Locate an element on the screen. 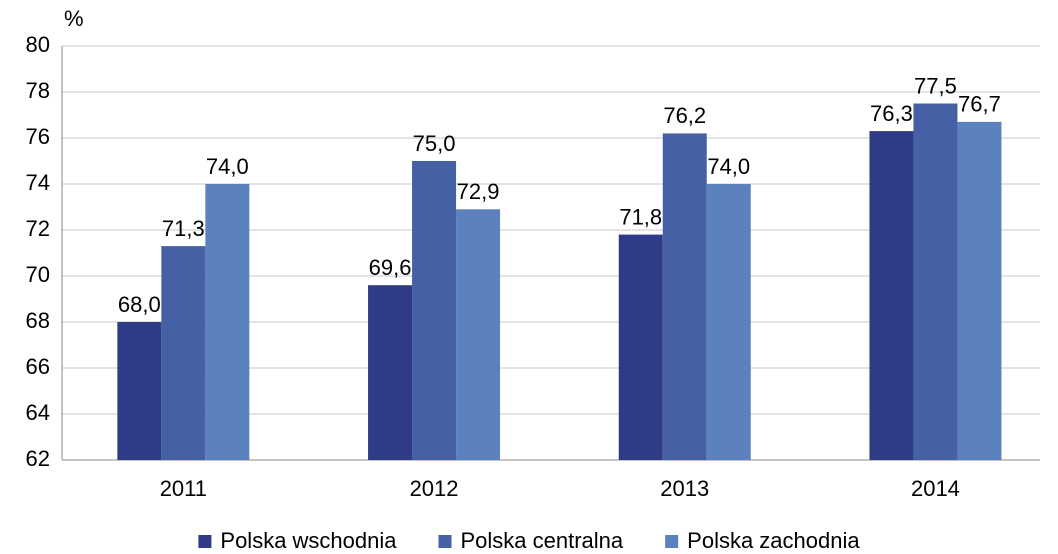  value-label: 72,9 is located at coordinates (478, 191).